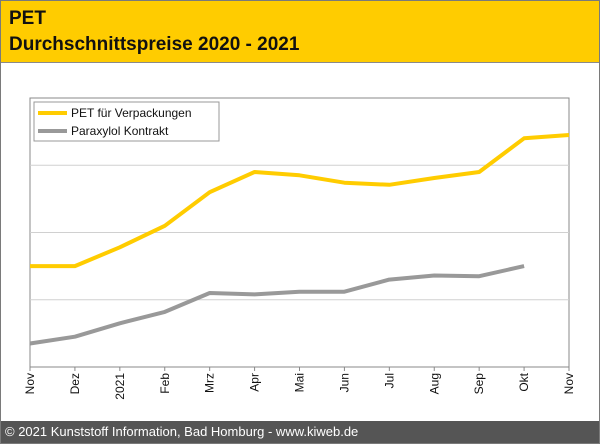  I want to click on x-tick-label: 2021, so click(120, 386).